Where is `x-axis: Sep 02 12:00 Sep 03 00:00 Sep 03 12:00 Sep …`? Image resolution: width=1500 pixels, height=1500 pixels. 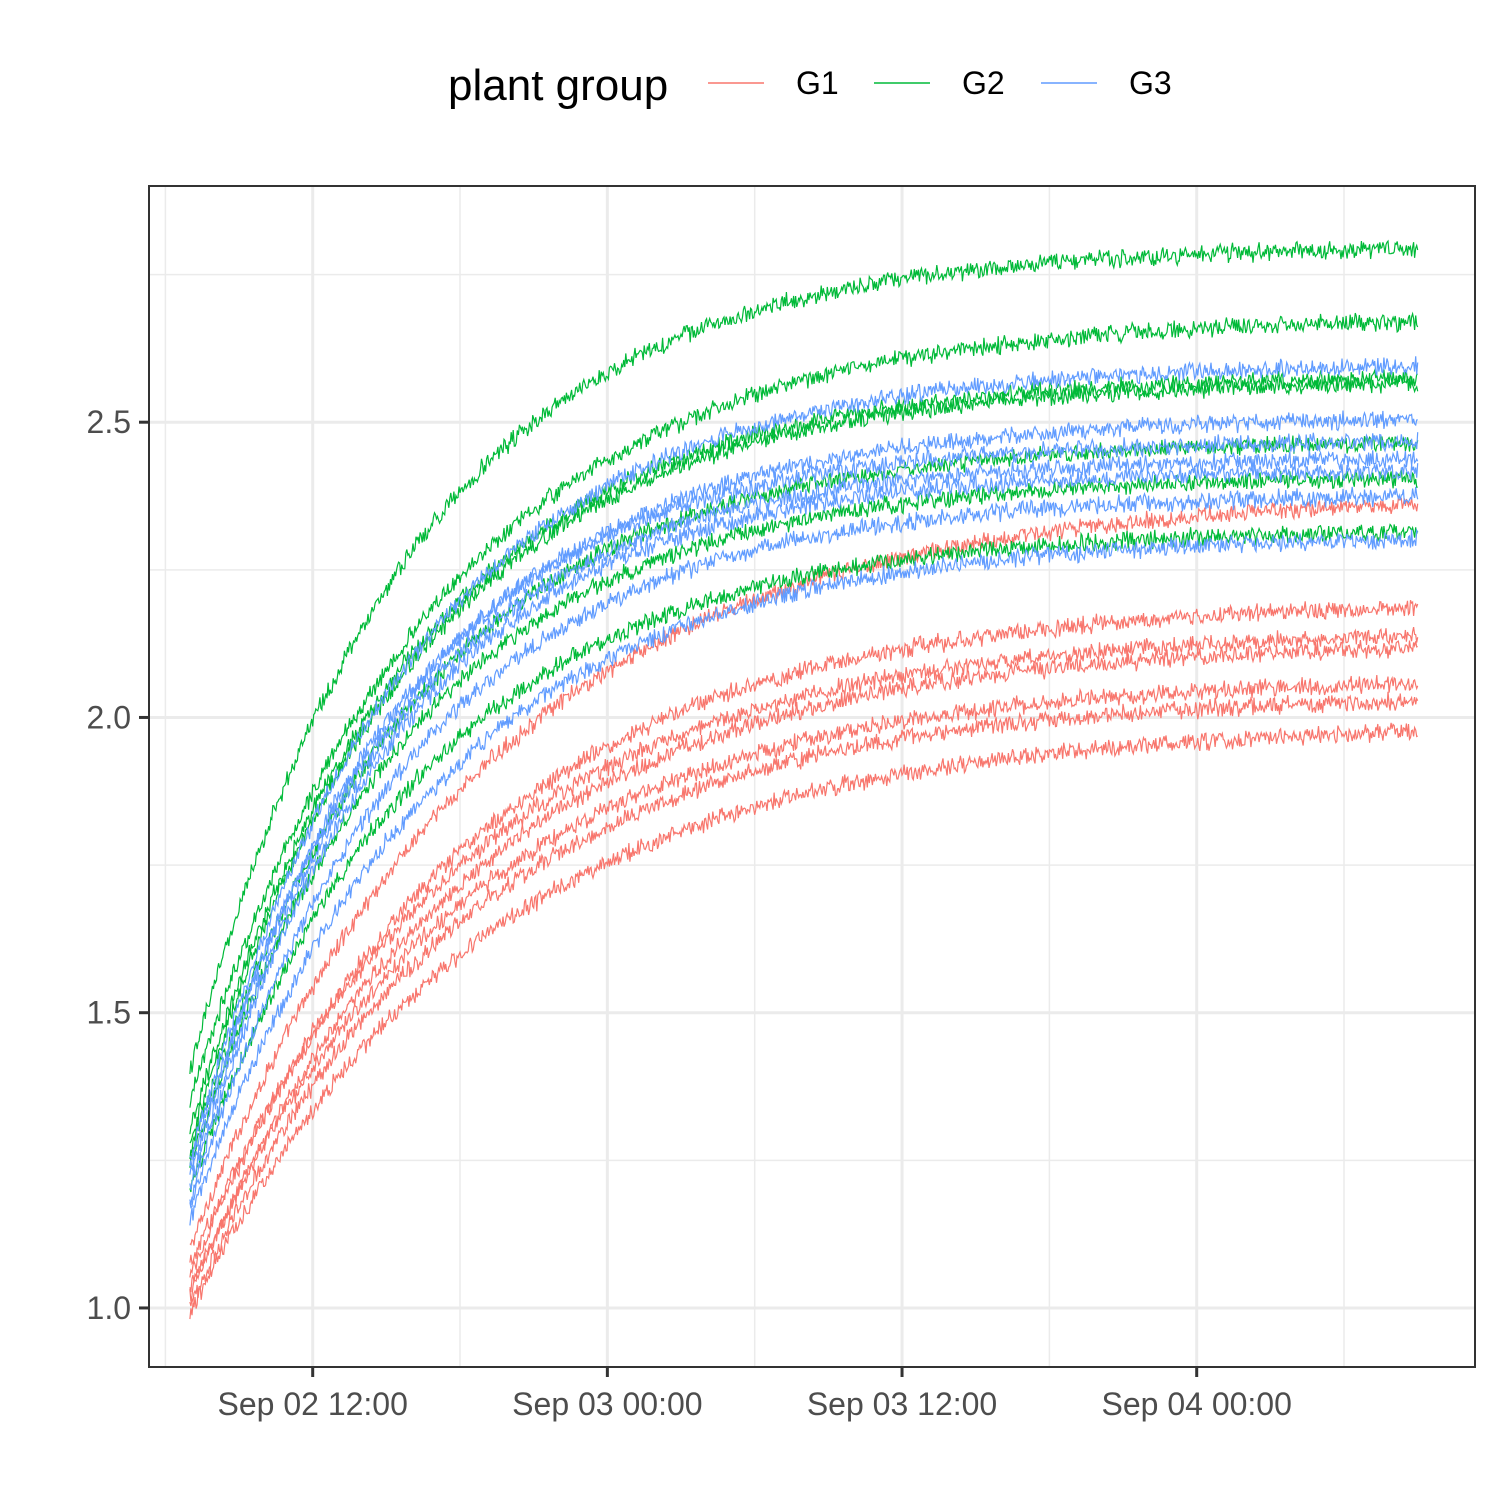 x-axis: Sep 02 12:00 Sep 03 00:00 Sep 03 12:00 Sep … is located at coordinates (755, 1394).